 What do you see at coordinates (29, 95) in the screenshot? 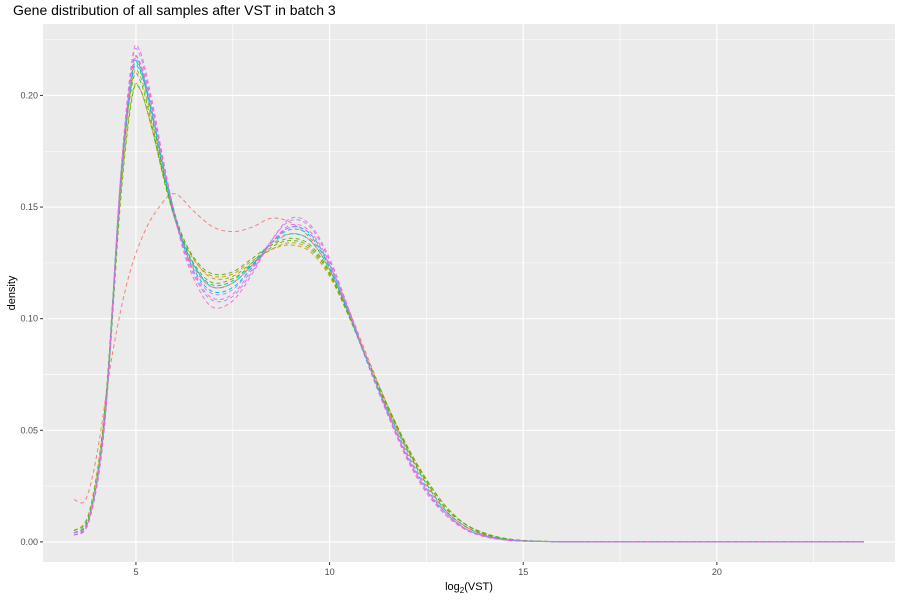
I see `y-tick-label: 0.20` at bounding box center [29, 95].